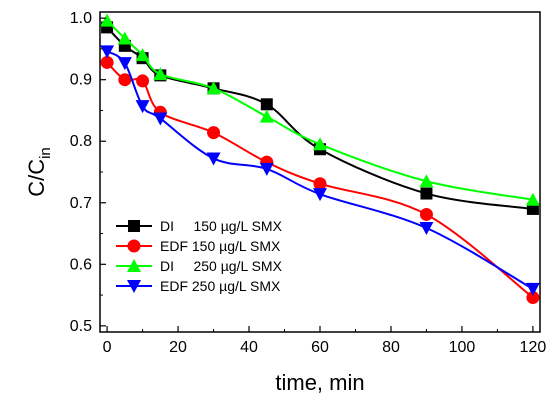  Describe the element at coordinates (81, 80) in the screenshot. I see `y-tick-label: 0.9` at that location.